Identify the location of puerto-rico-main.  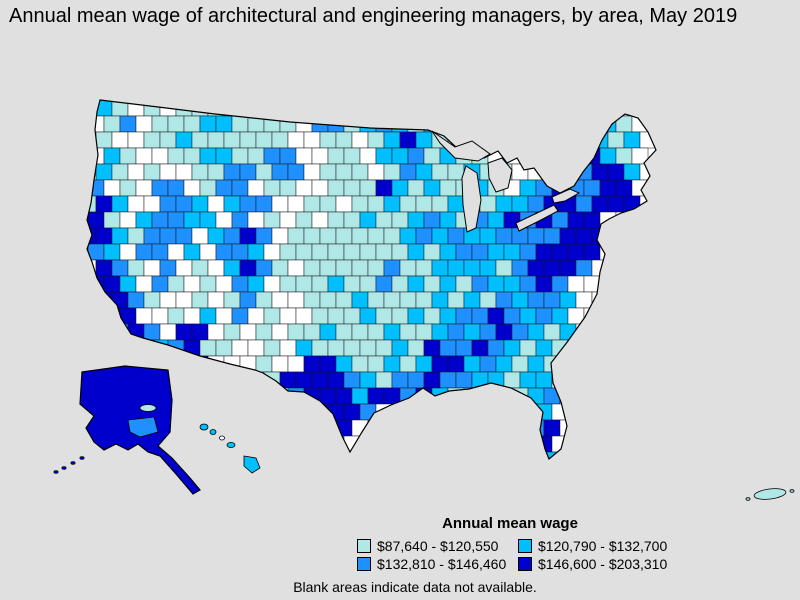
(770, 494).